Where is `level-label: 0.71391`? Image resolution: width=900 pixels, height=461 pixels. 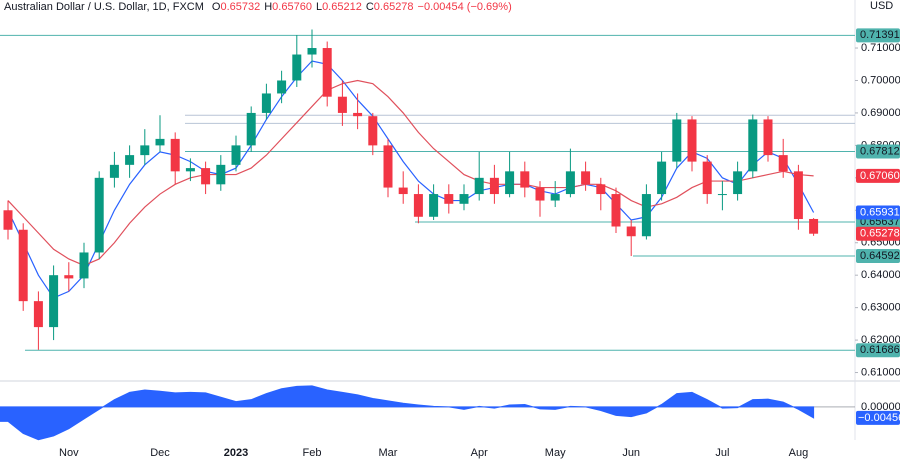 level-label: 0.71391 is located at coordinates (880, 35).